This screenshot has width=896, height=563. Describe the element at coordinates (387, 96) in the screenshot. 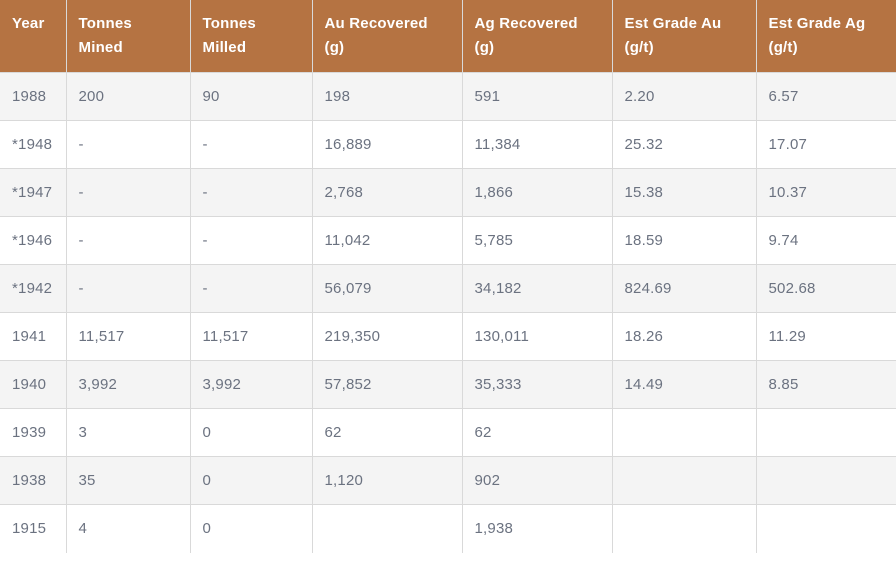

I see `table-cell-au-recovered-g: 198` at that location.